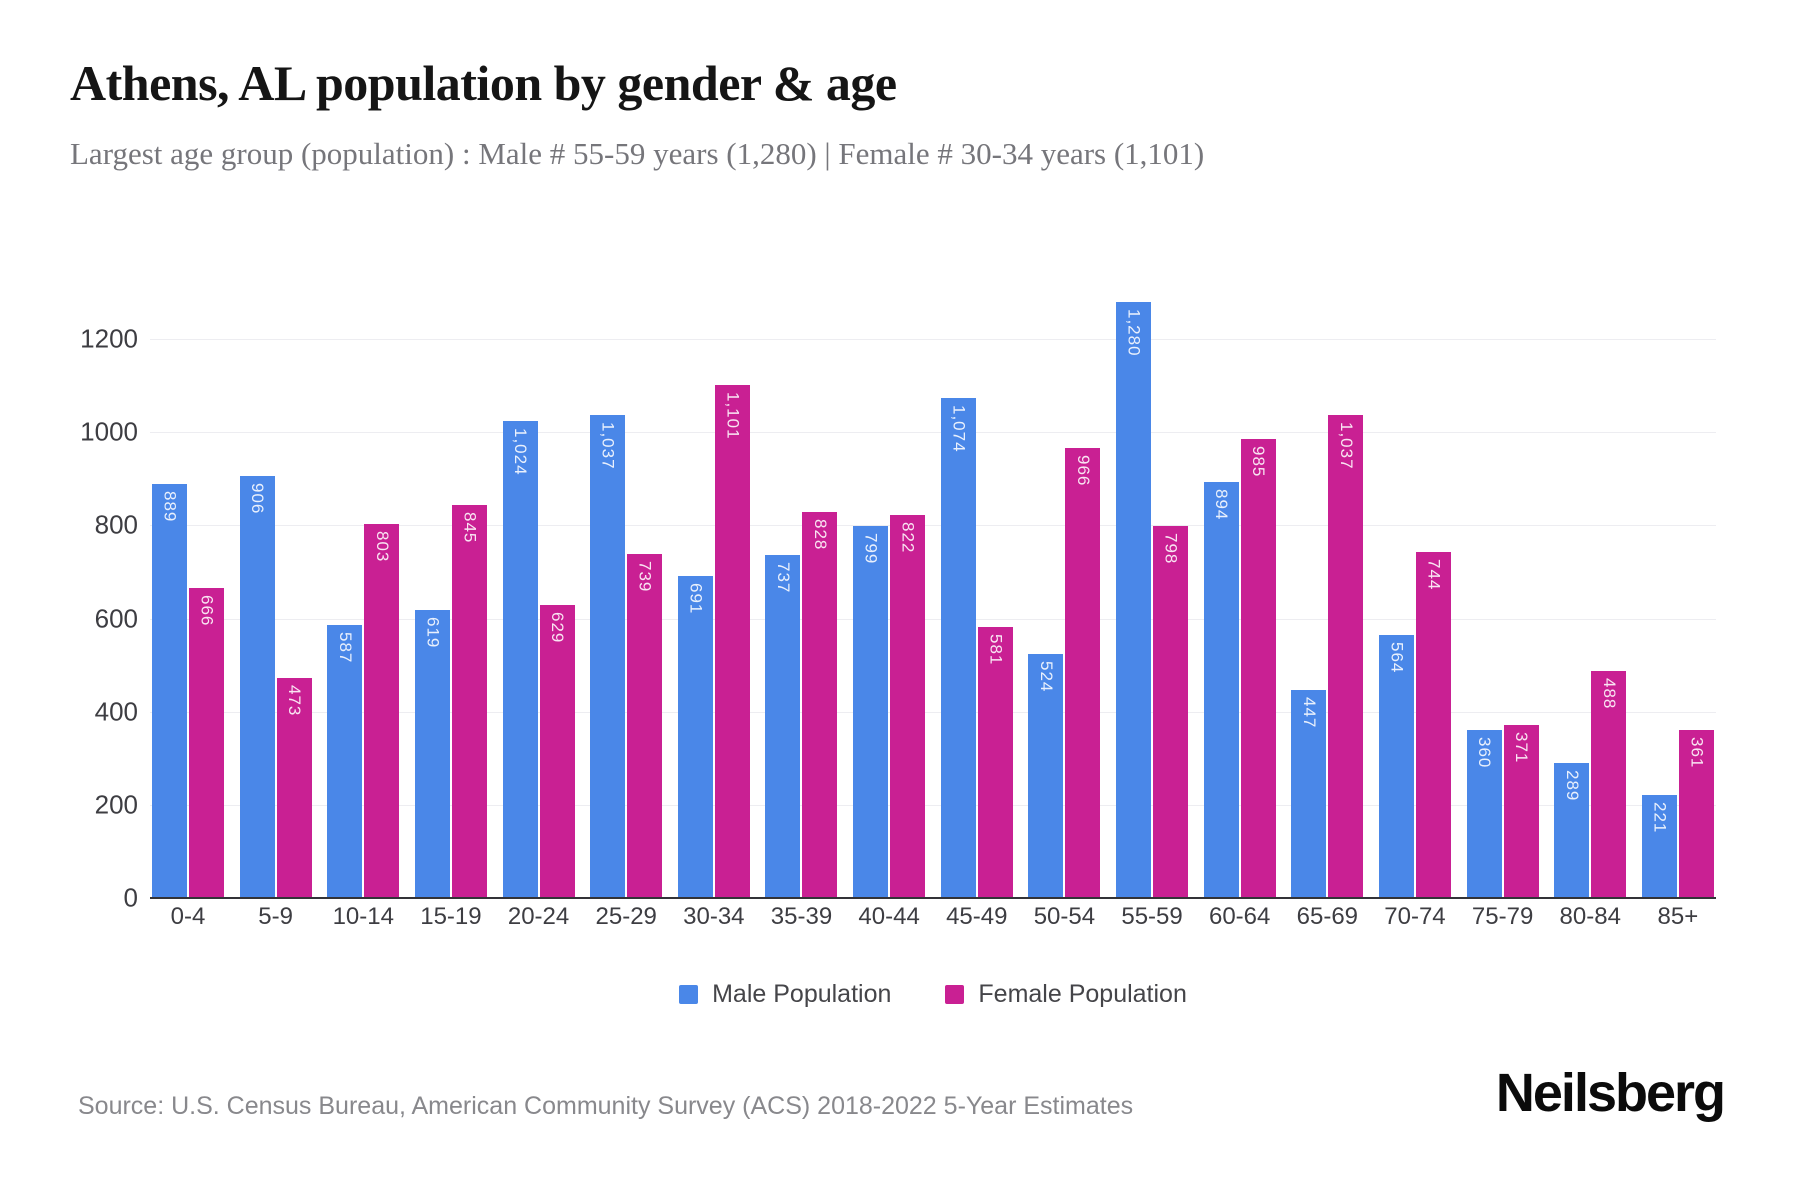 Image resolution: width=1800 pixels, height=1200 pixels. Describe the element at coordinates (382, 547) in the screenshot. I see `bar-value-label: 803` at that location.